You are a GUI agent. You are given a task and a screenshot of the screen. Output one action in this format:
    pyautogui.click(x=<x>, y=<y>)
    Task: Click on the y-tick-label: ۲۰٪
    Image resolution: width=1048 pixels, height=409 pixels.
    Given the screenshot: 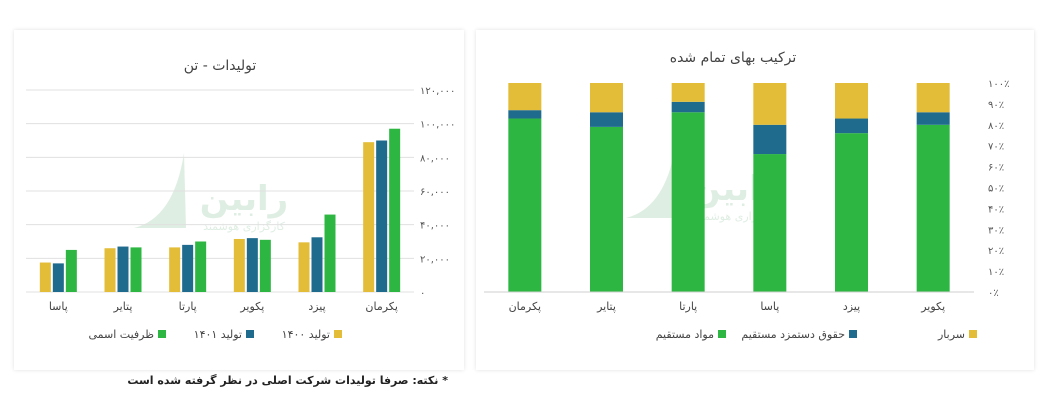 What is the action you would take?
    pyautogui.click(x=996, y=251)
    